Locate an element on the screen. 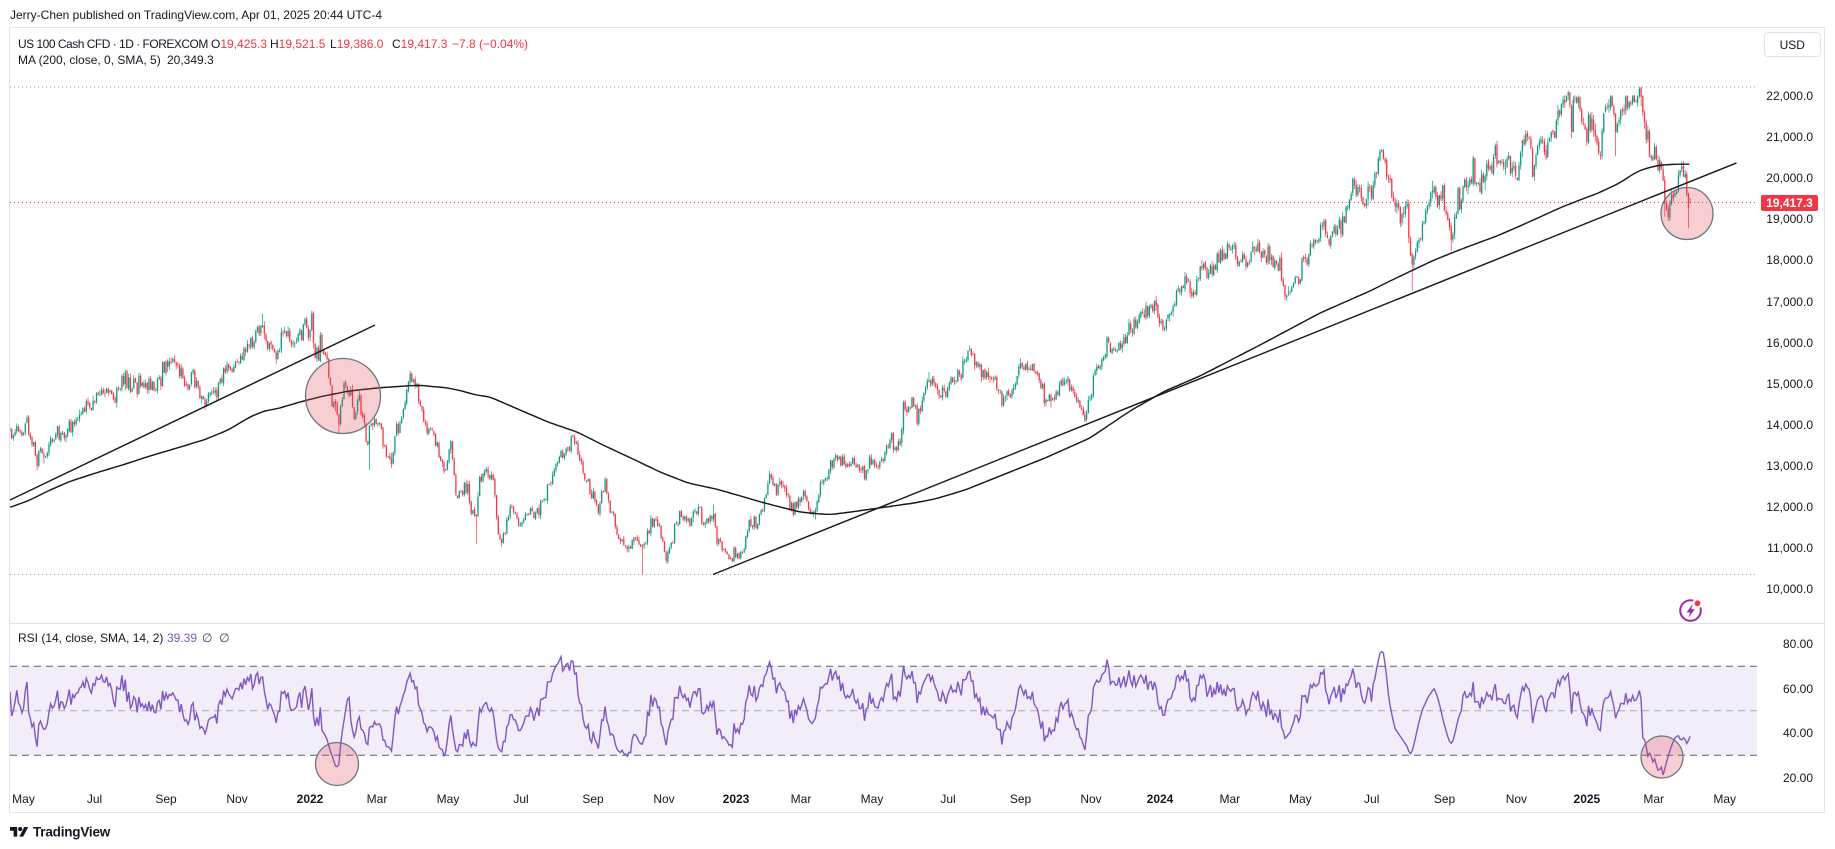  svg-text: TradingView is located at coordinates (72, 832).